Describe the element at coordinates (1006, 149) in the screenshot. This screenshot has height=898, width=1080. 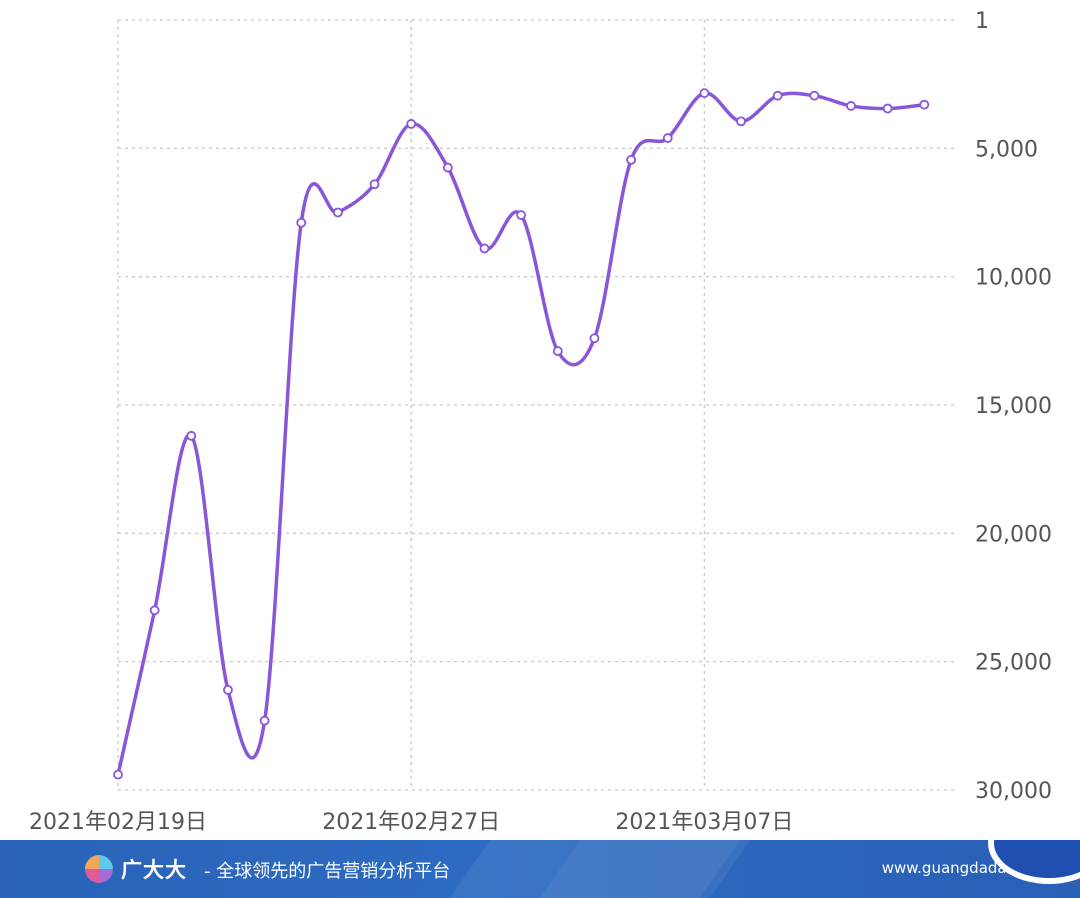
I see `y-tick-label: 5,000` at that location.